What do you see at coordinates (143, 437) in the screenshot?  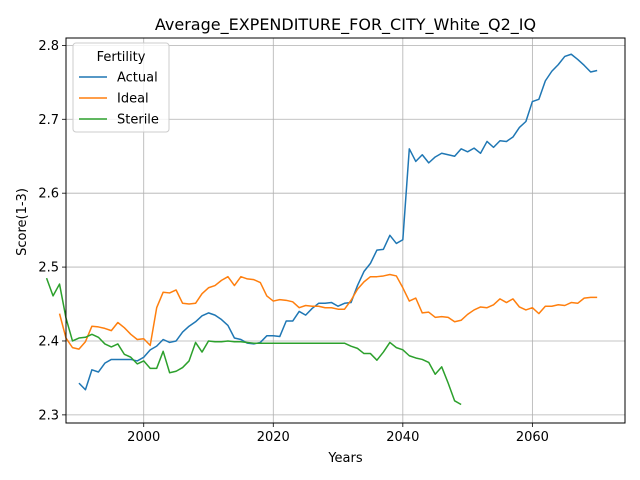 I see `x-tick-label: 2000` at bounding box center [143, 437].